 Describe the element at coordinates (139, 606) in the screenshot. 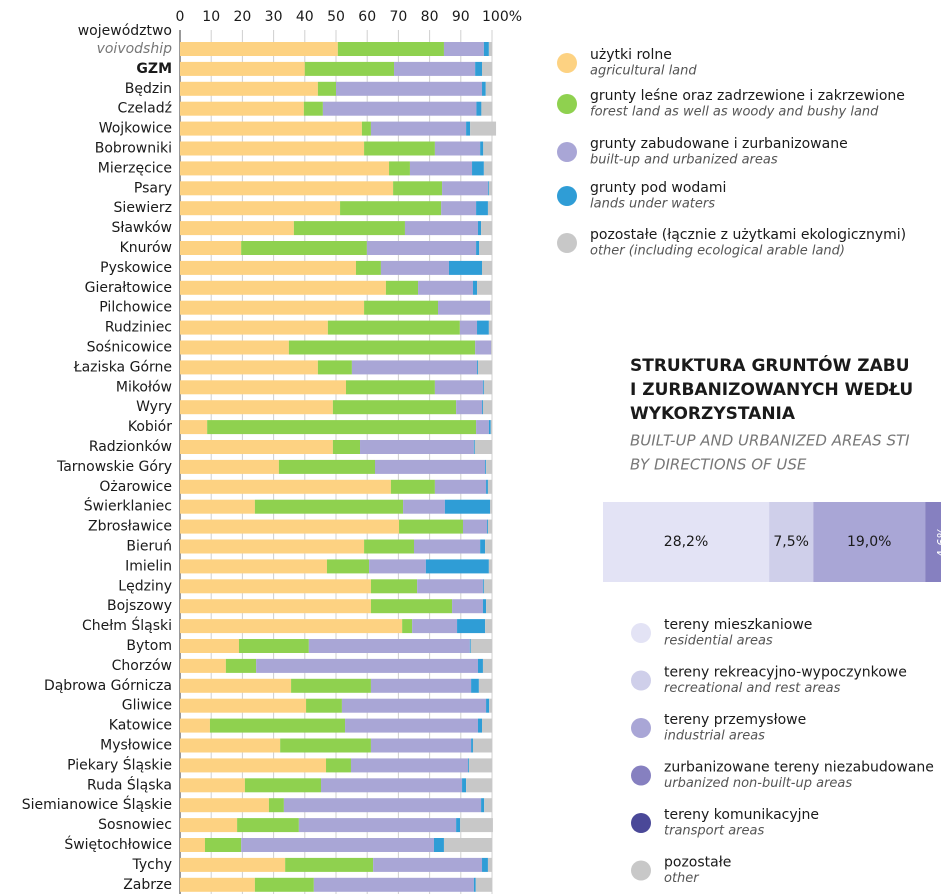

I see `y-tick-label: Bojszowy` at that location.